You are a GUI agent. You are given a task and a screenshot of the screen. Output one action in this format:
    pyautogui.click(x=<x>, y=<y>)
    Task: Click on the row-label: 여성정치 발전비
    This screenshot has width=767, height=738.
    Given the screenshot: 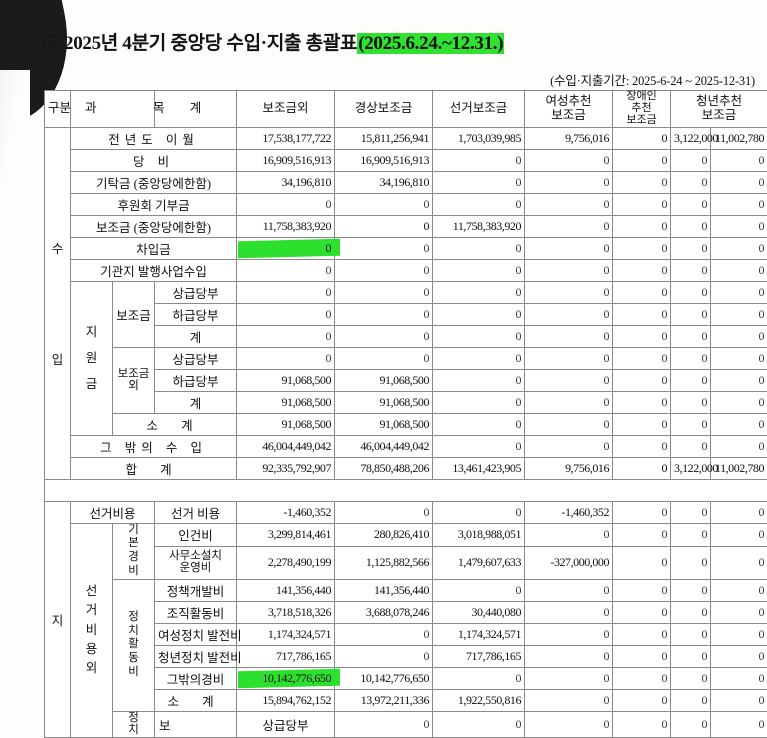 What is the action you would take?
    pyautogui.click(x=196, y=634)
    